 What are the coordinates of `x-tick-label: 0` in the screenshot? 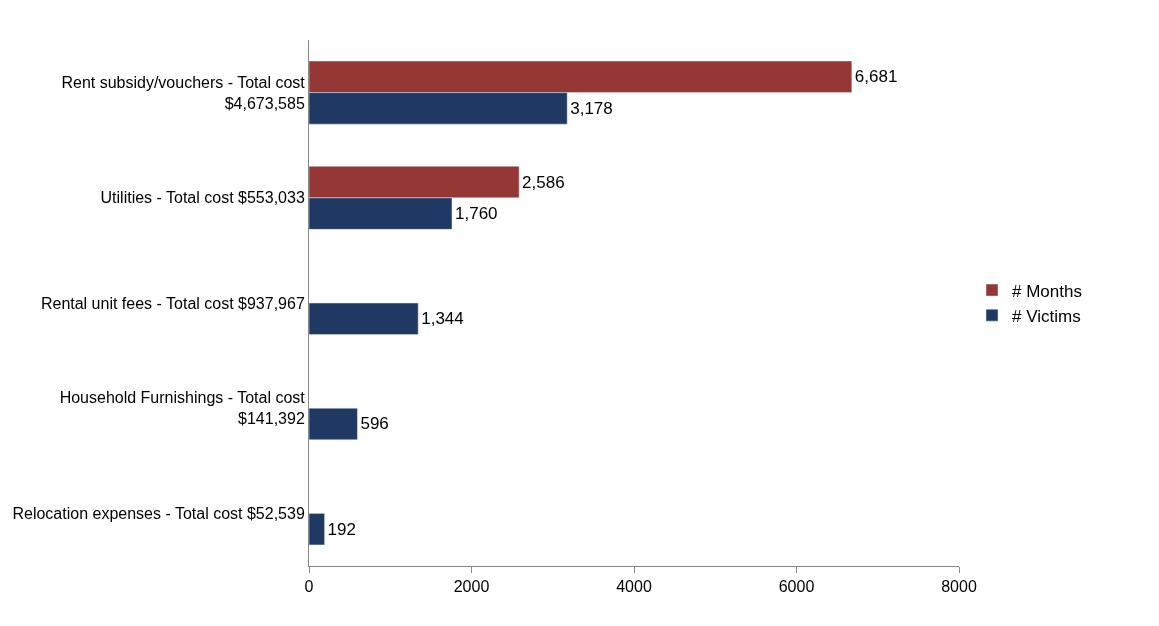 It's located at (309, 587).